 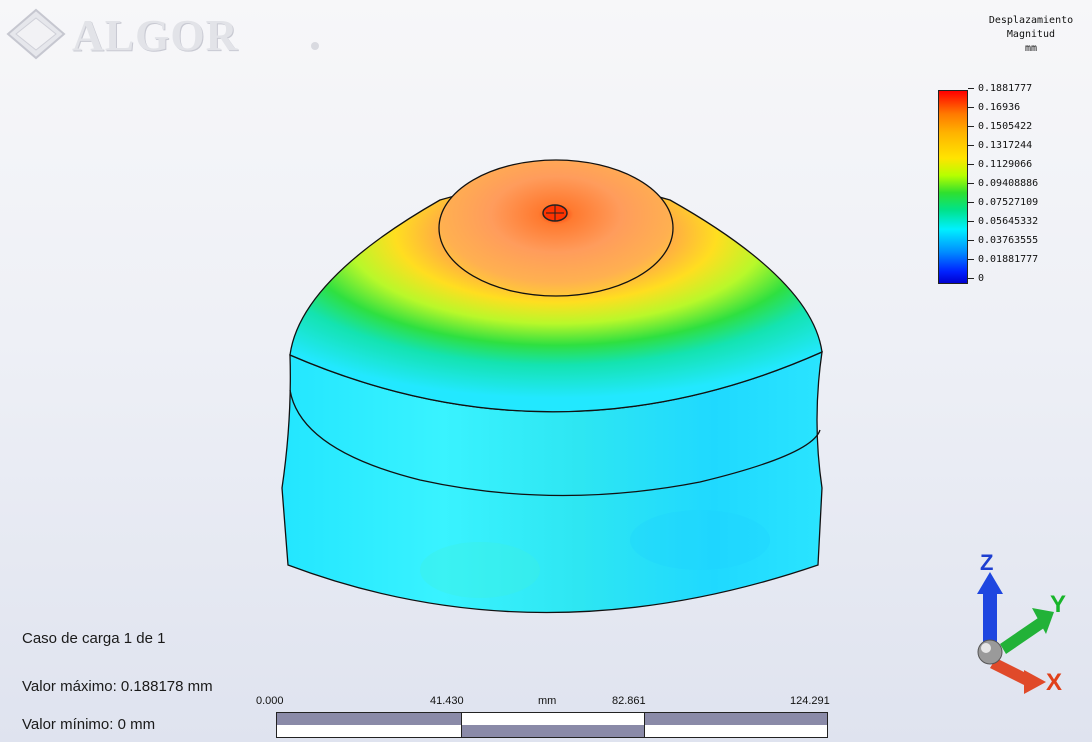 What do you see at coordinates (810, 701) in the screenshot?
I see `scale-label-3: 124.291` at bounding box center [810, 701].